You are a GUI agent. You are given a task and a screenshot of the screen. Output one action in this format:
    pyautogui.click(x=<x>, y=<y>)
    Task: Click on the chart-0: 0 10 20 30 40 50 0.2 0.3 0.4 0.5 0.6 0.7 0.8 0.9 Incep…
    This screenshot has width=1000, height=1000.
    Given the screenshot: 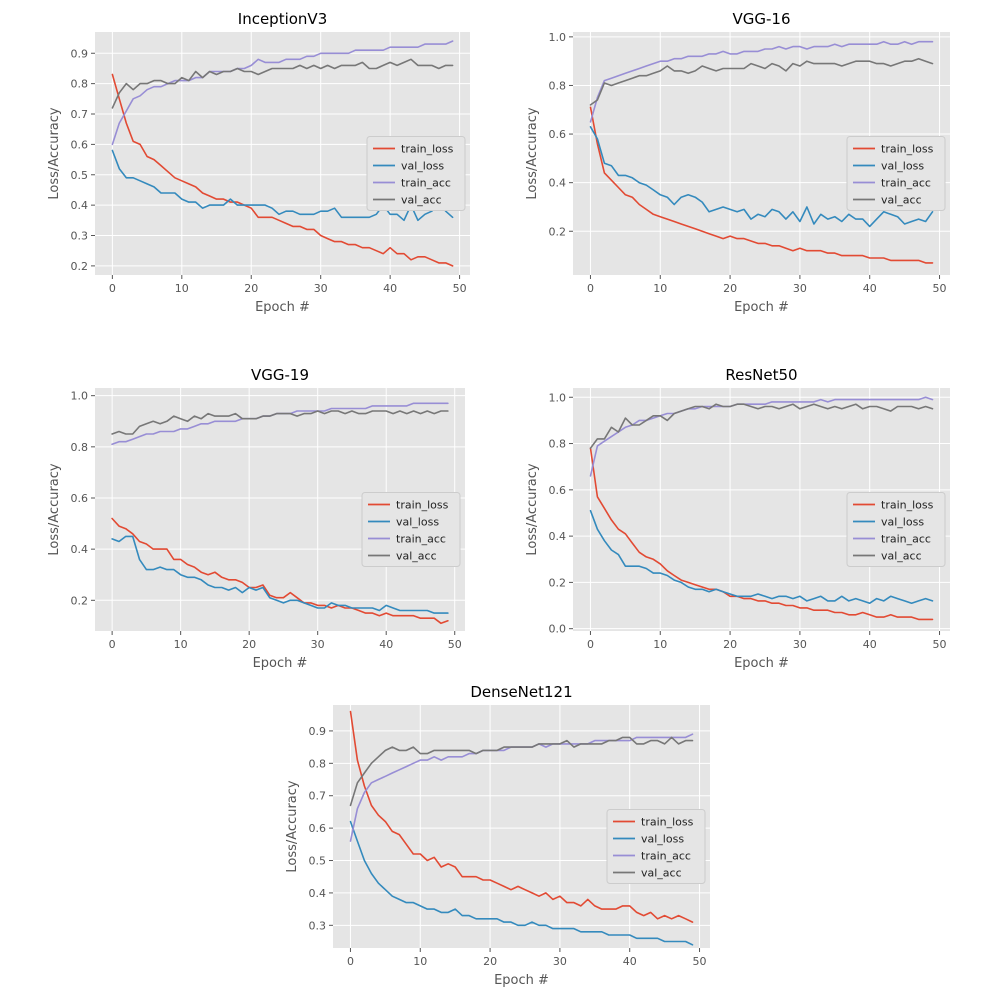 What is the action you would take?
    pyautogui.click(x=258, y=162)
    